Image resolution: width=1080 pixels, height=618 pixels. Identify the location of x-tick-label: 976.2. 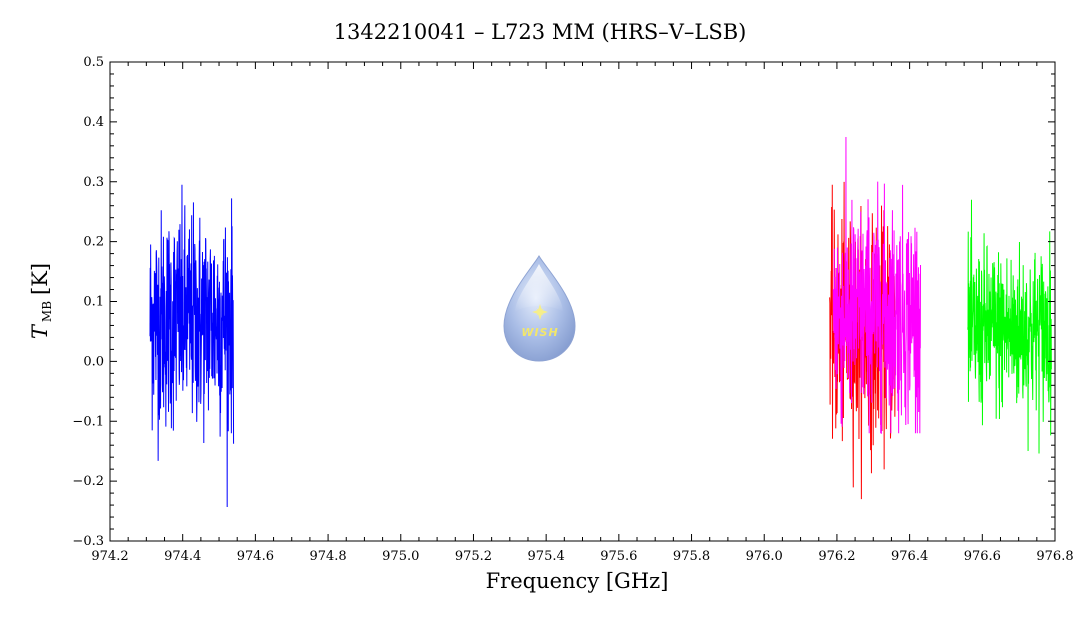
(836, 556).